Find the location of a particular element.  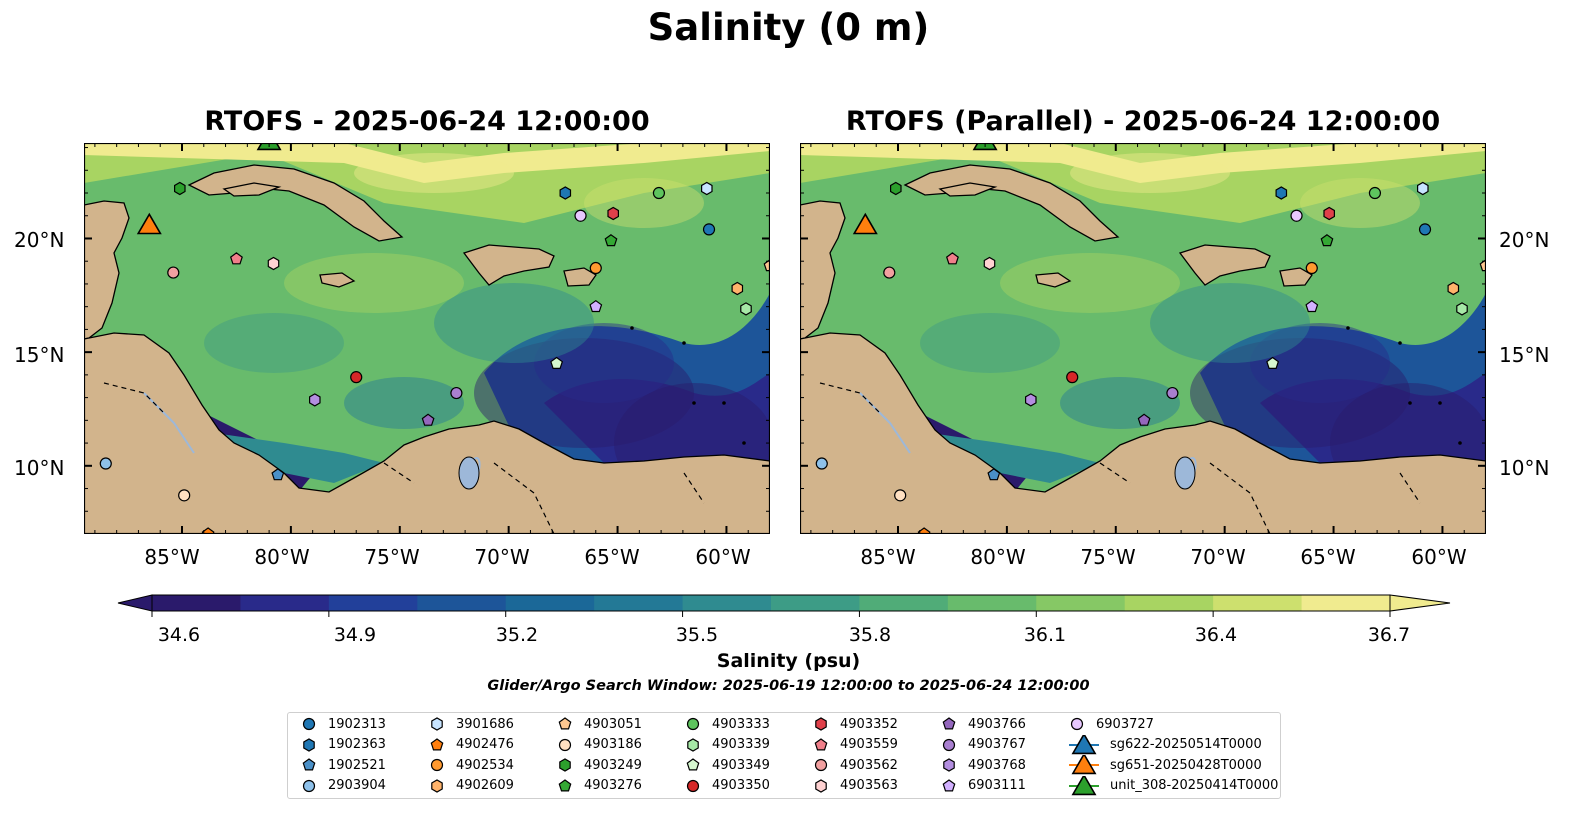

colorbar-tick: 35.8 is located at coordinates (870, 635).